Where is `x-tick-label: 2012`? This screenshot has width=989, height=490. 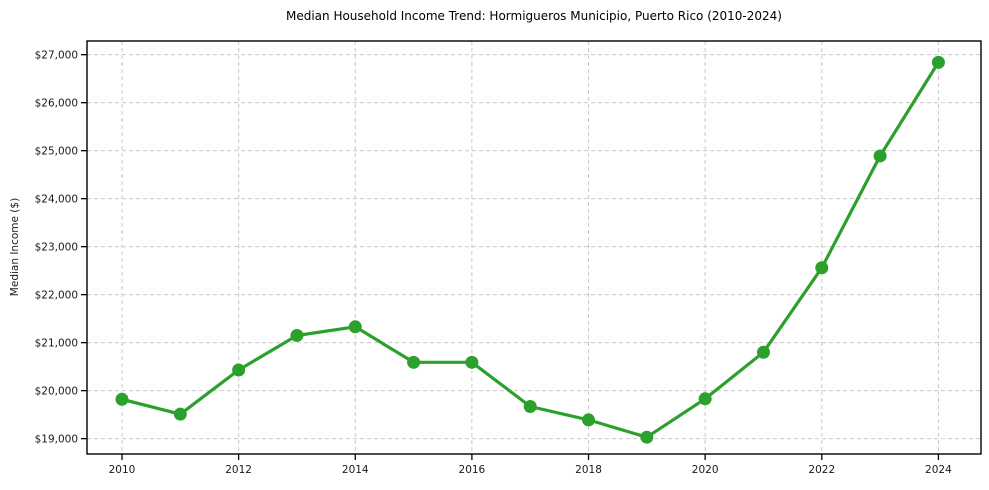 x-tick-label: 2012 is located at coordinates (238, 470).